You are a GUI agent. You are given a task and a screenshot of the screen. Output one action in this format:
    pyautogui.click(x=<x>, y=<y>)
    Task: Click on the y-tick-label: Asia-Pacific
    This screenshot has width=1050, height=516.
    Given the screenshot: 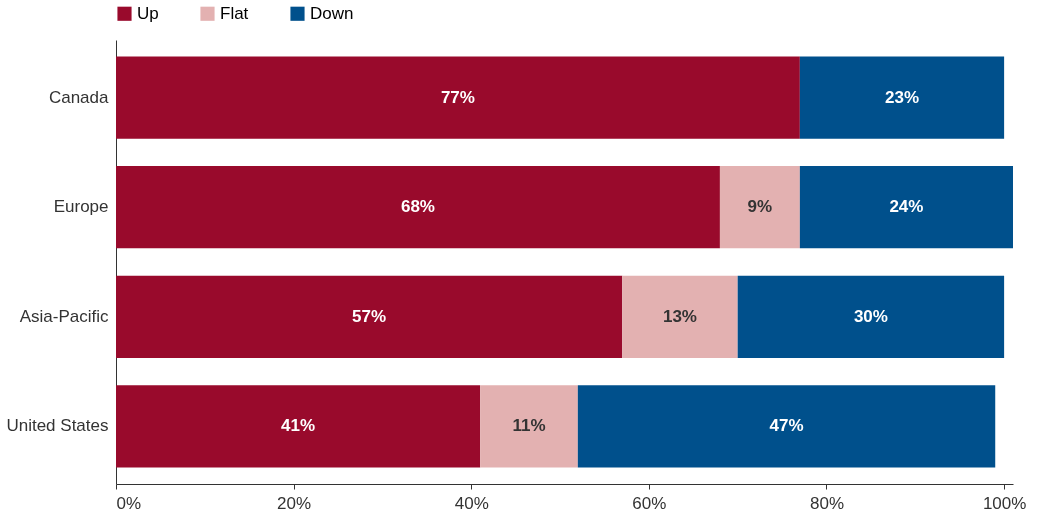 What is the action you would take?
    pyautogui.click(x=64, y=316)
    